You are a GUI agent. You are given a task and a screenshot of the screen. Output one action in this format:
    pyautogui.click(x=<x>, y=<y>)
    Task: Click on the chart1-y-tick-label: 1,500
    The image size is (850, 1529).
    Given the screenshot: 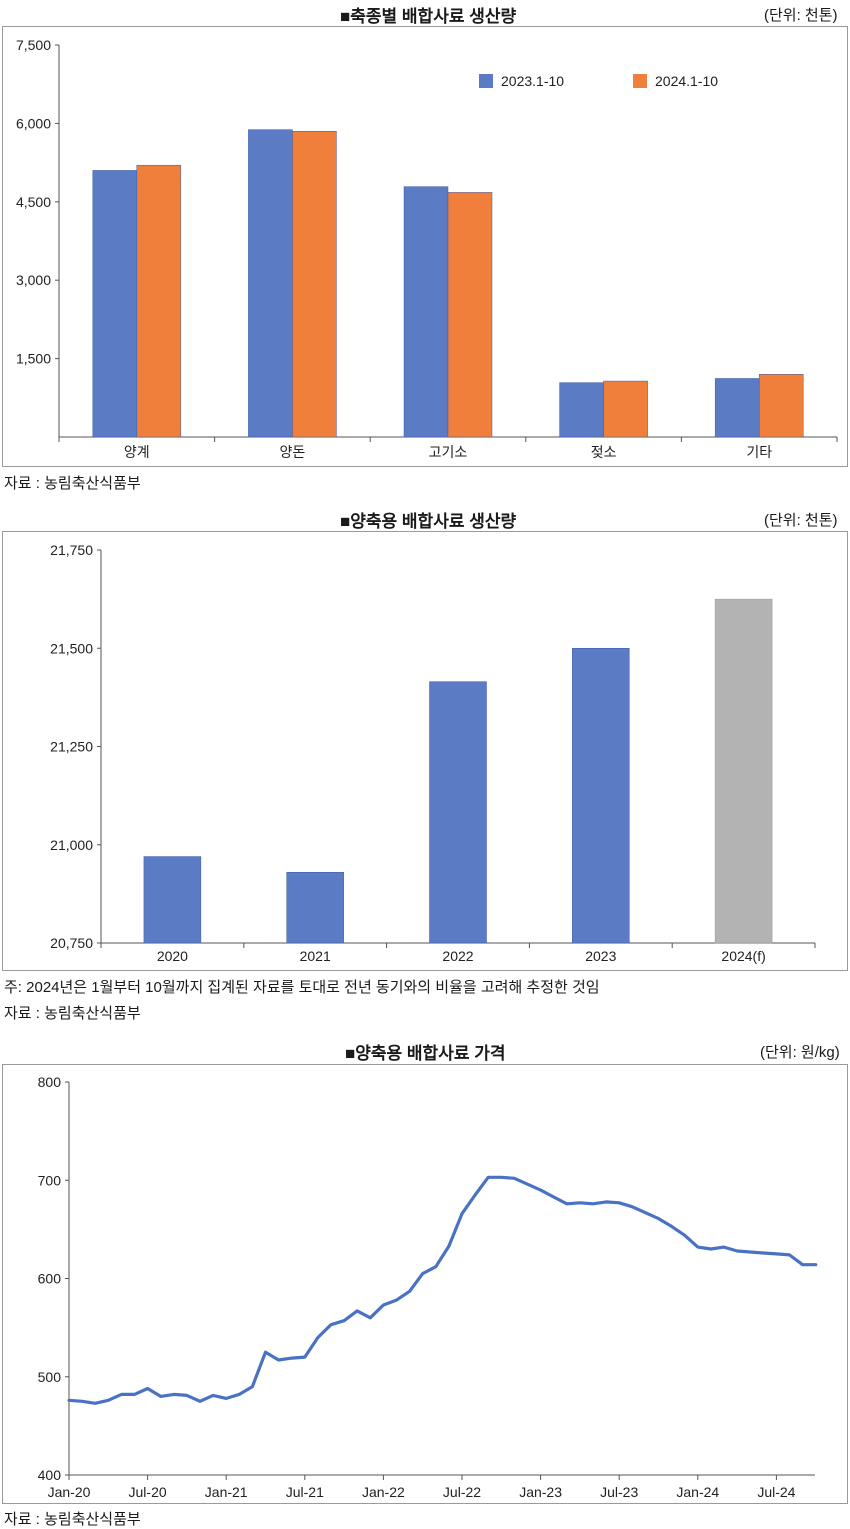 What is the action you would take?
    pyautogui.click(x=33, y=359)
    